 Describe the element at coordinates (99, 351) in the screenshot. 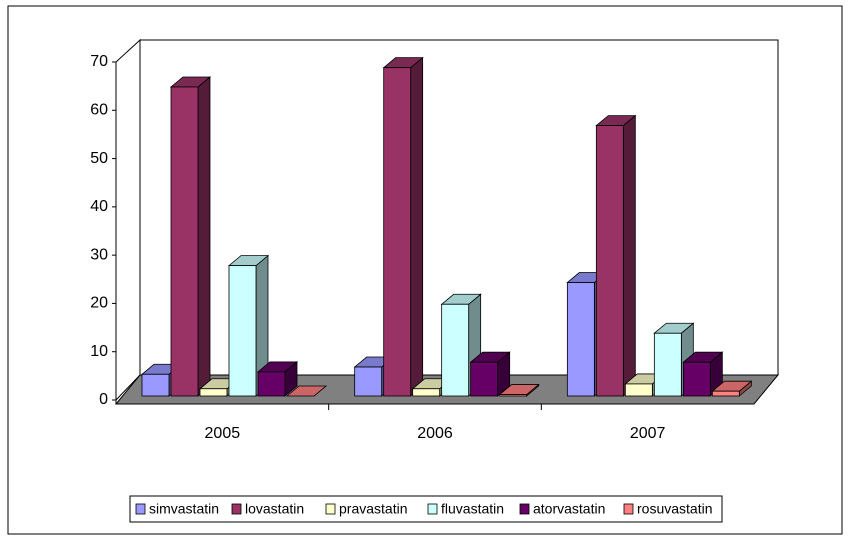

I see `y-tick-label: 10` at that location.